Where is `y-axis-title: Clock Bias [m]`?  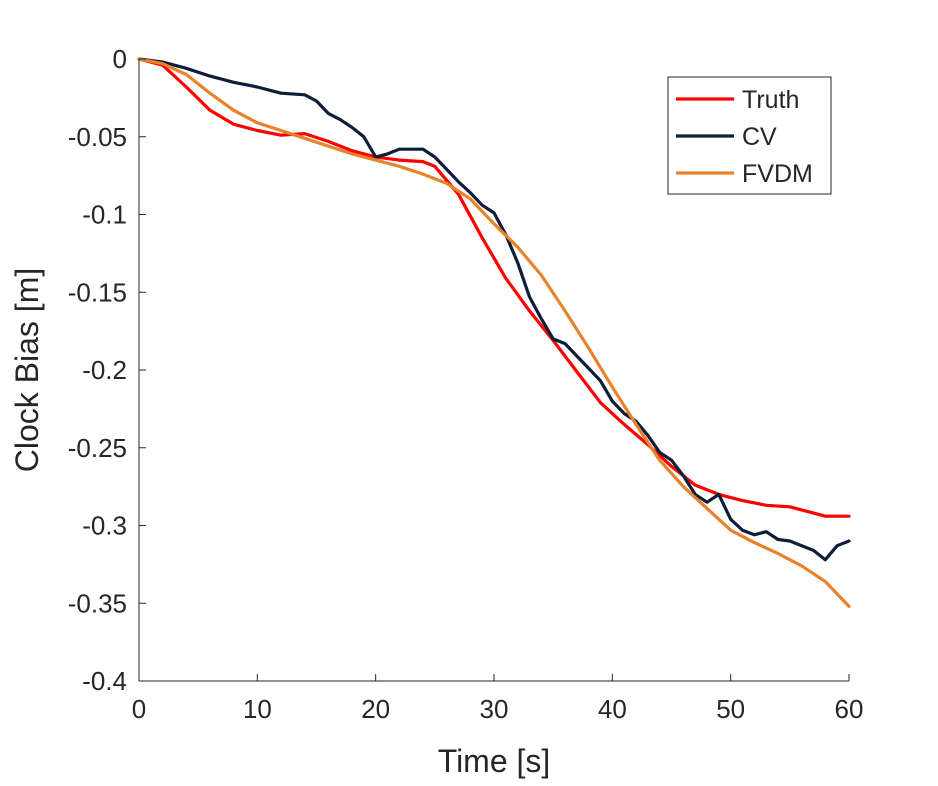 y-axis-title: Clock Bias [m] is located at coordinates (27, 370).